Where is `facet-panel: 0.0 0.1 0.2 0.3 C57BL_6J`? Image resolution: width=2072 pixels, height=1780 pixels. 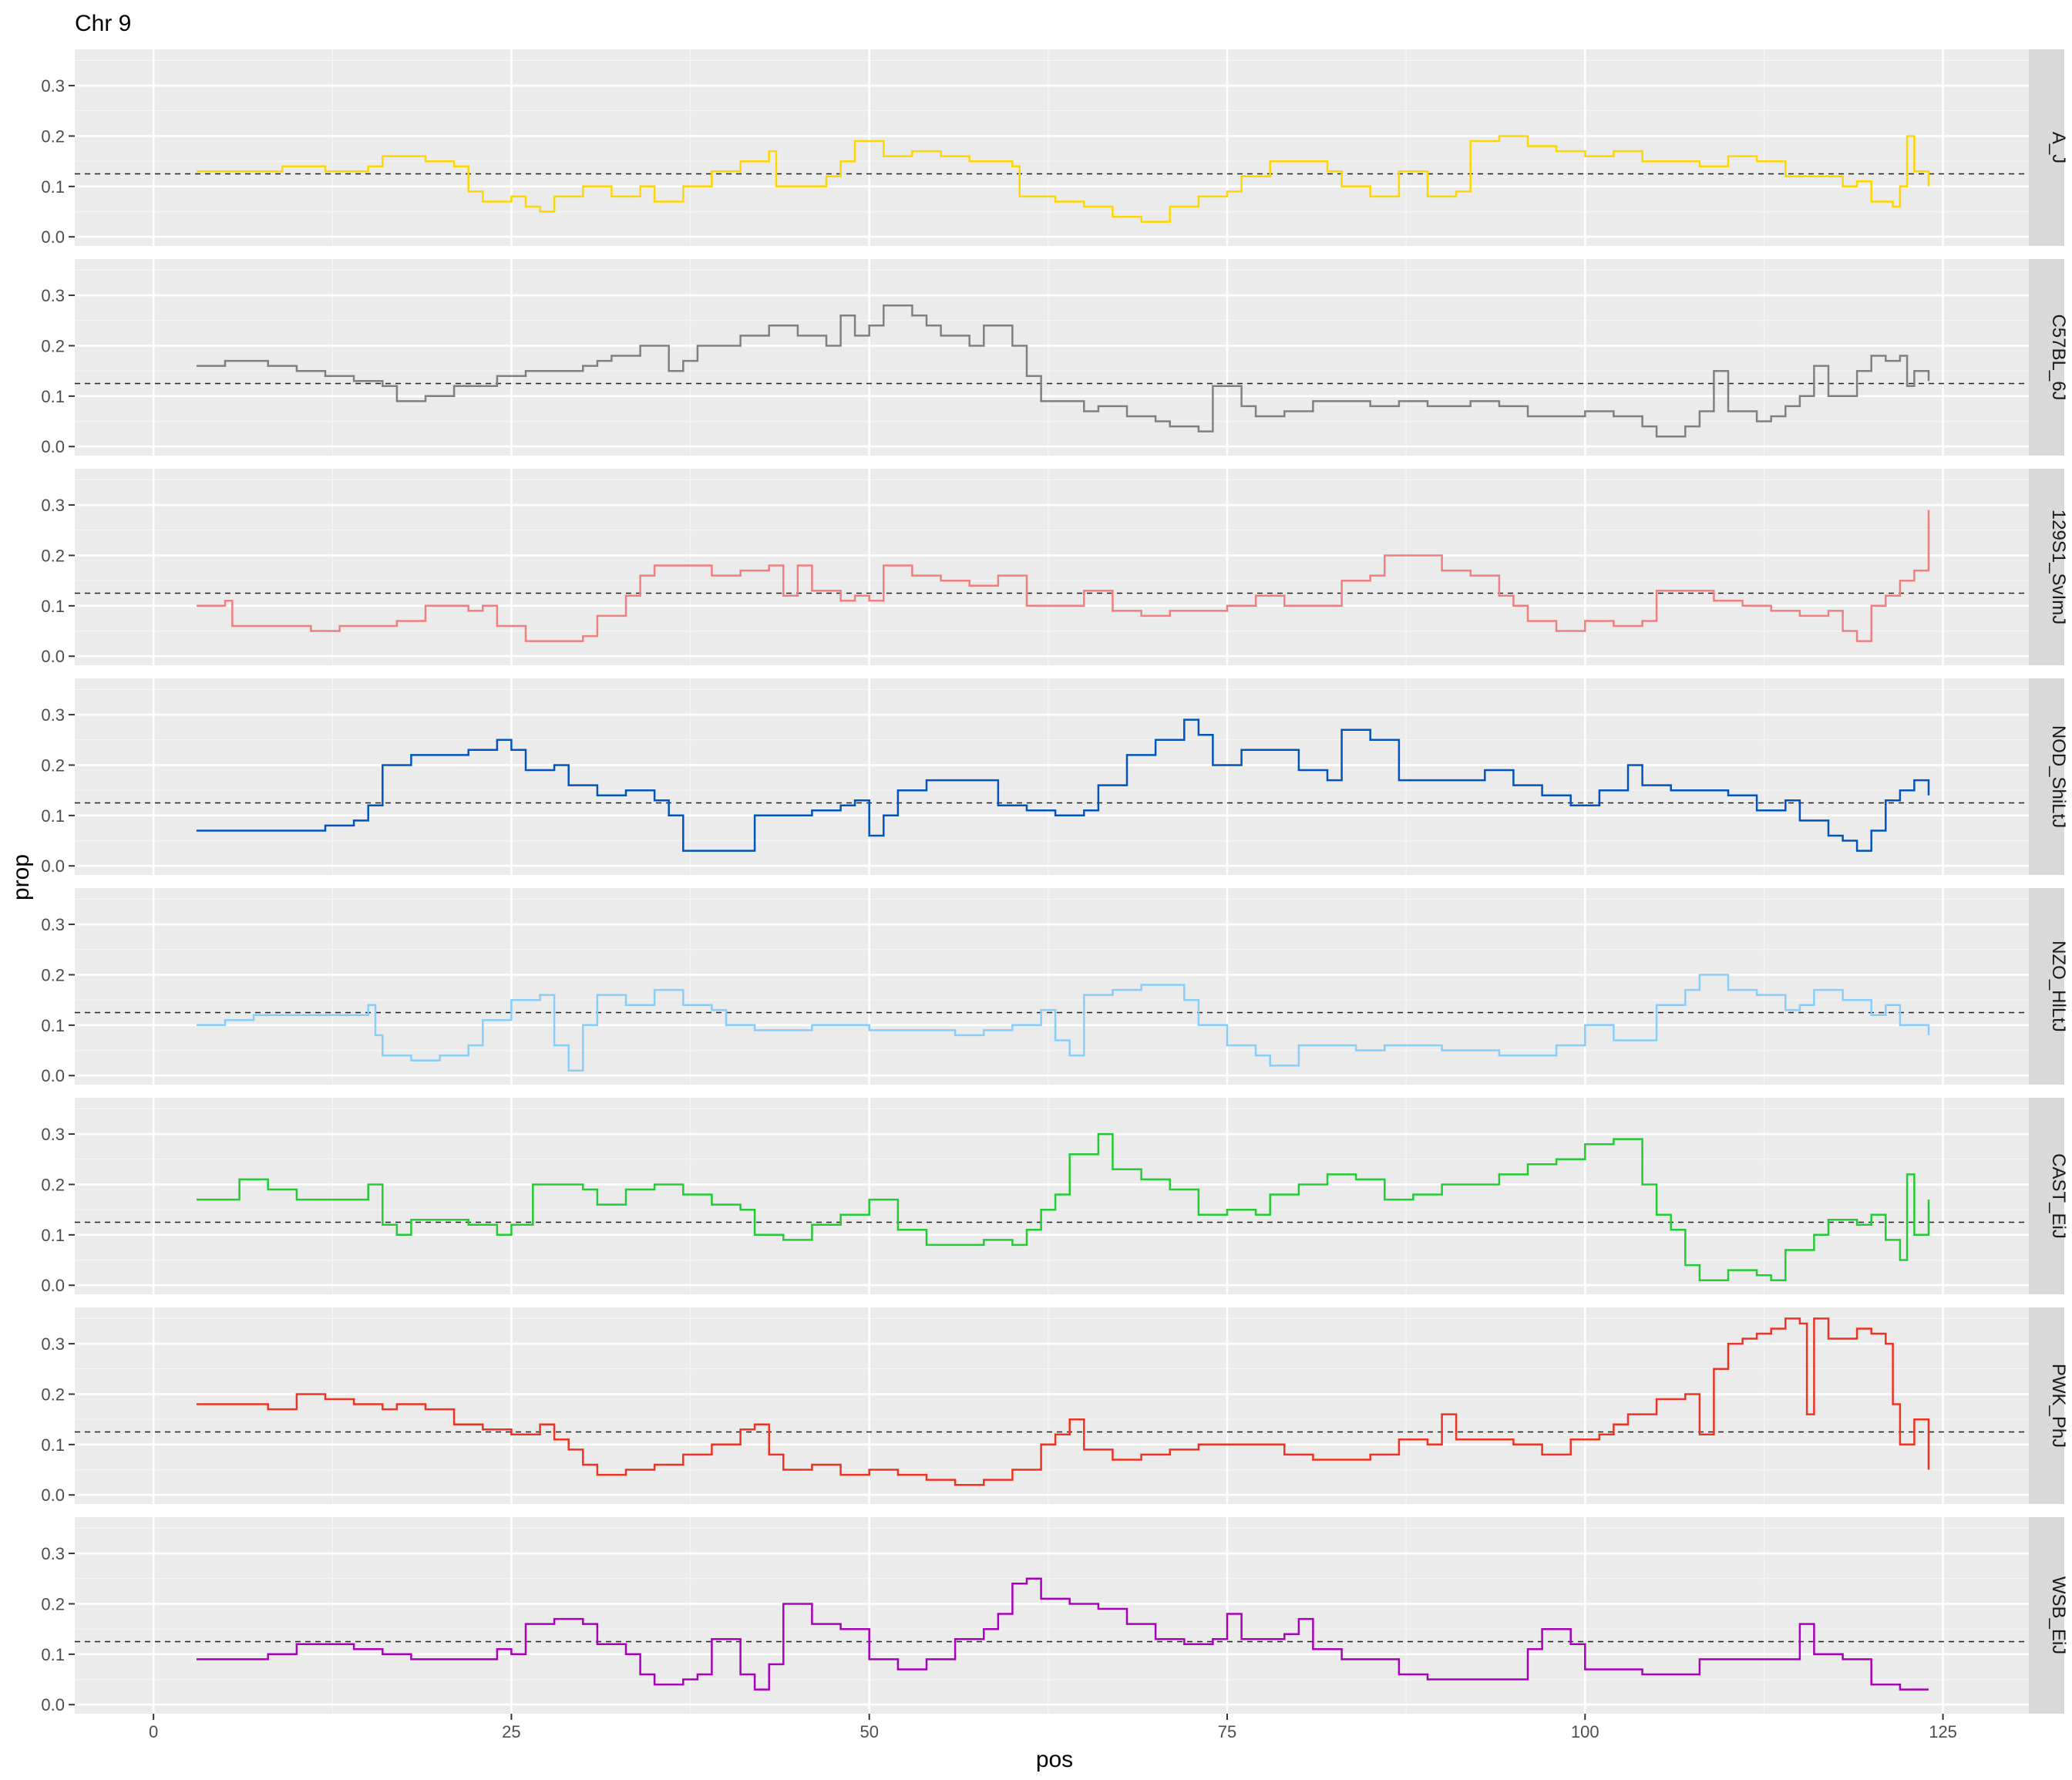 facet-panel: 0.0 0.1 0.2 0.3 C57BL_6J is located at coordinates (1055, 357).